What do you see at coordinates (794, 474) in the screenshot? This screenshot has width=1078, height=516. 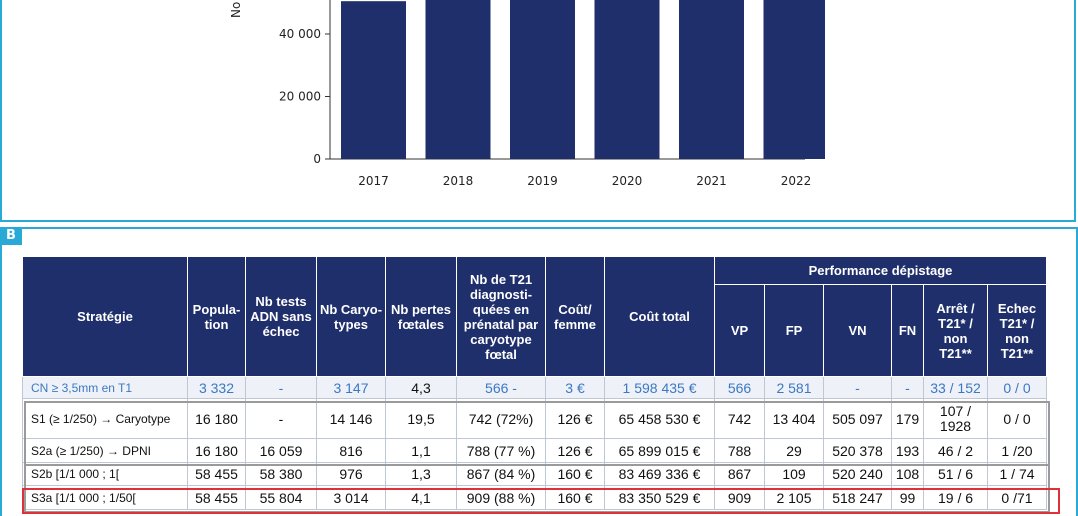 I see `cell-fp: 109` at bounding box center [794, 474].